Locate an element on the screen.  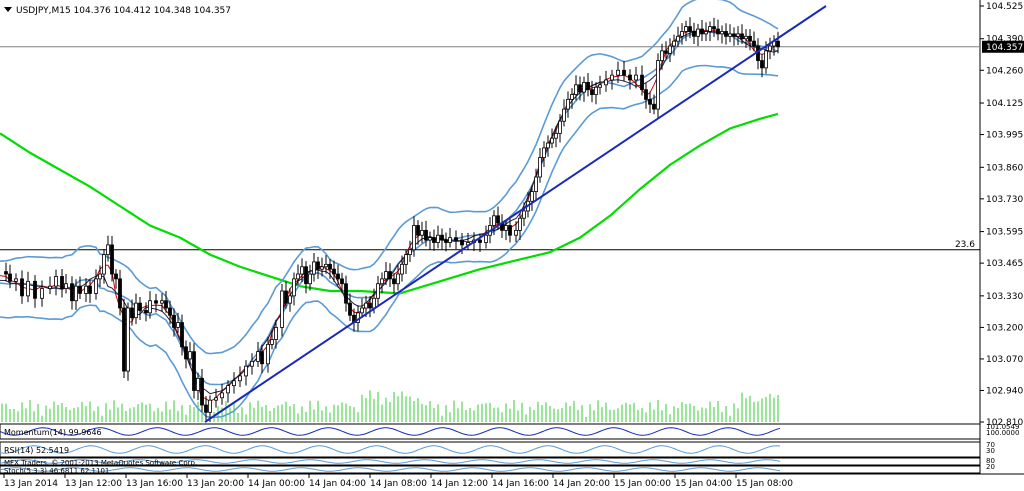
price-tick-label: 103.595 is located at coordinates (1004, 233).